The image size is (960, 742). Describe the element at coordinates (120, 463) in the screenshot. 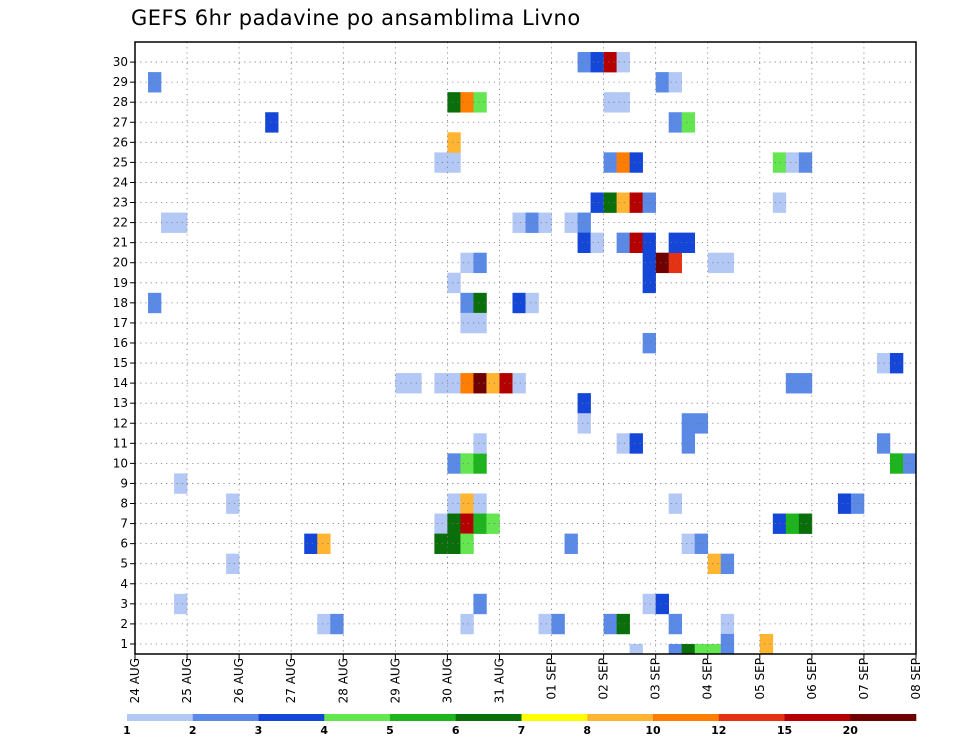

I see `y-tick-label: 10` at that location.